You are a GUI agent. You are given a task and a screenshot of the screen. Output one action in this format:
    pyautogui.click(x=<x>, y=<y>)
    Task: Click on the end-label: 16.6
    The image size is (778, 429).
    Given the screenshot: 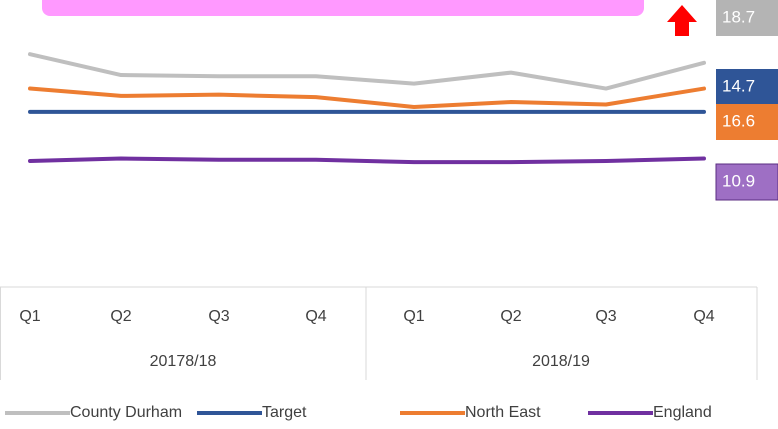 What is the action you would take?
    pyautogui.click(x=738, y=120)
    